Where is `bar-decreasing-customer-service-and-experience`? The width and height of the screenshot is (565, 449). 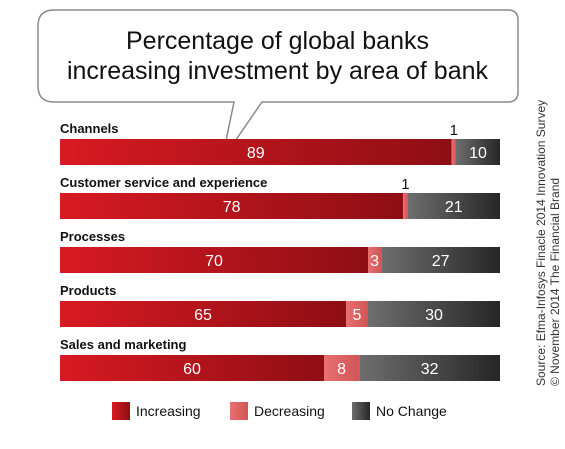
bar-decreasing-customer-service-and-experience is located at coordinates (405, 206).